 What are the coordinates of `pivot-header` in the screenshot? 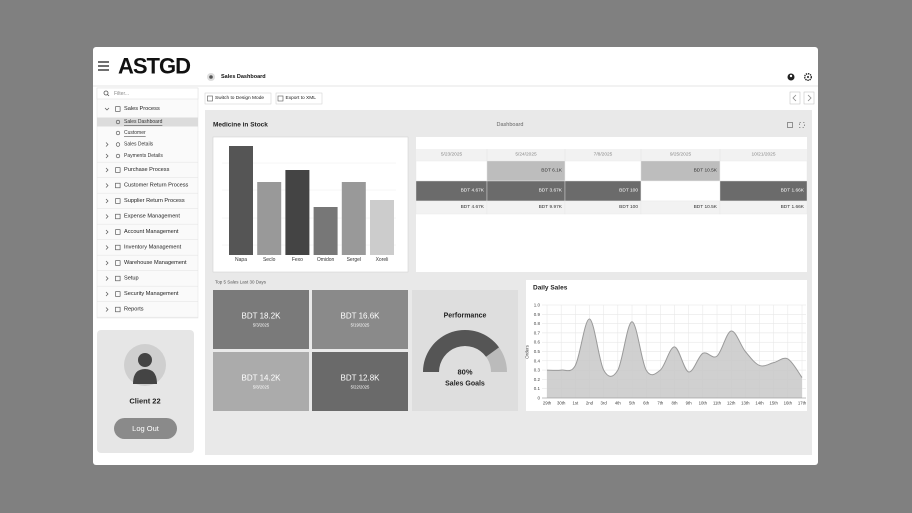 It's located at (611, 155).